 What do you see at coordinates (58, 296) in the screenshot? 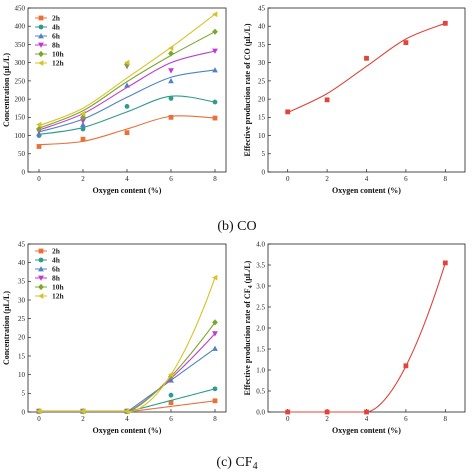
I see `legend-entry: 12h` at bounding box center [58, 296].